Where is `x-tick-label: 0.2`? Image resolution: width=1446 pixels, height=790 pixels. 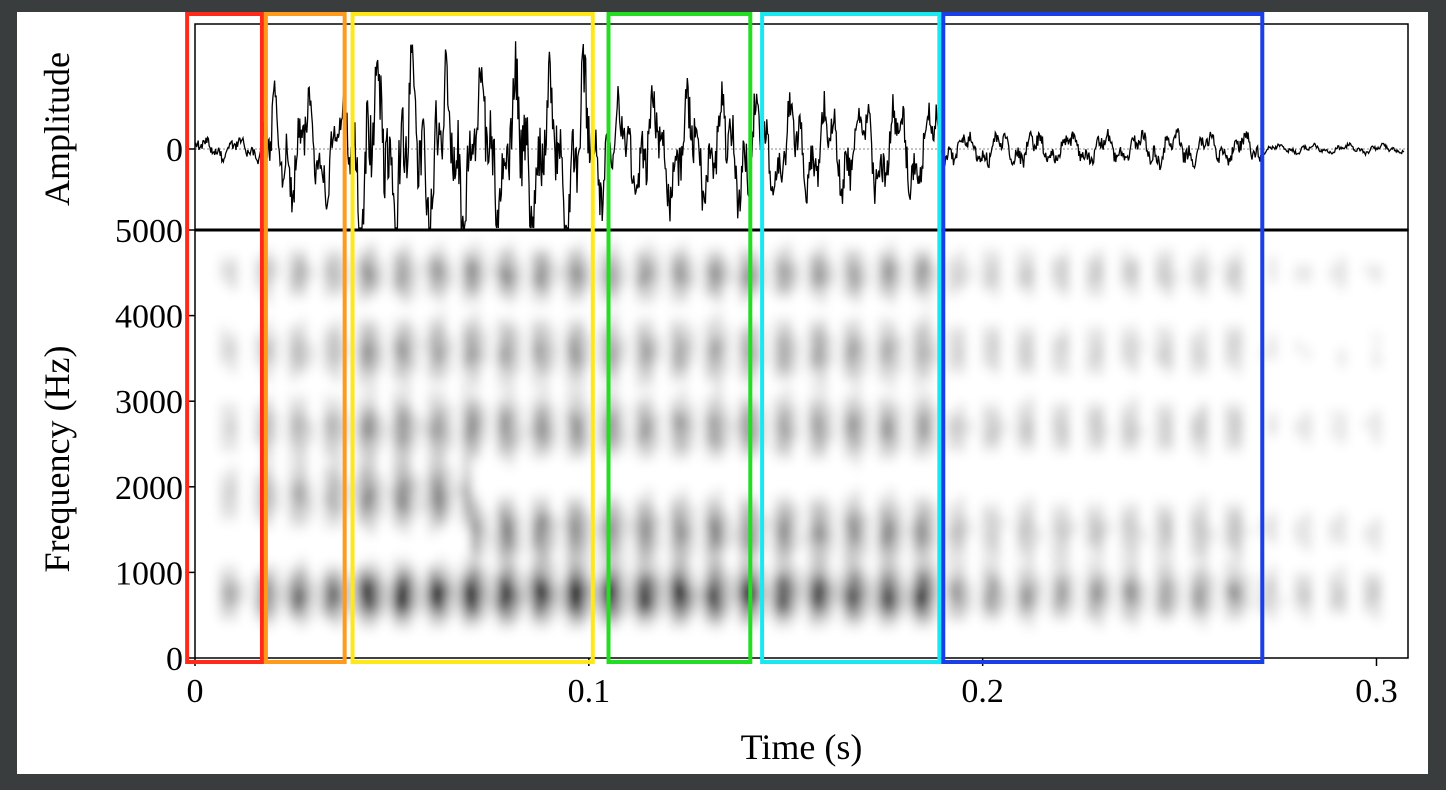
x-tick-label: 0.2 is located at coordinates (982, 691).